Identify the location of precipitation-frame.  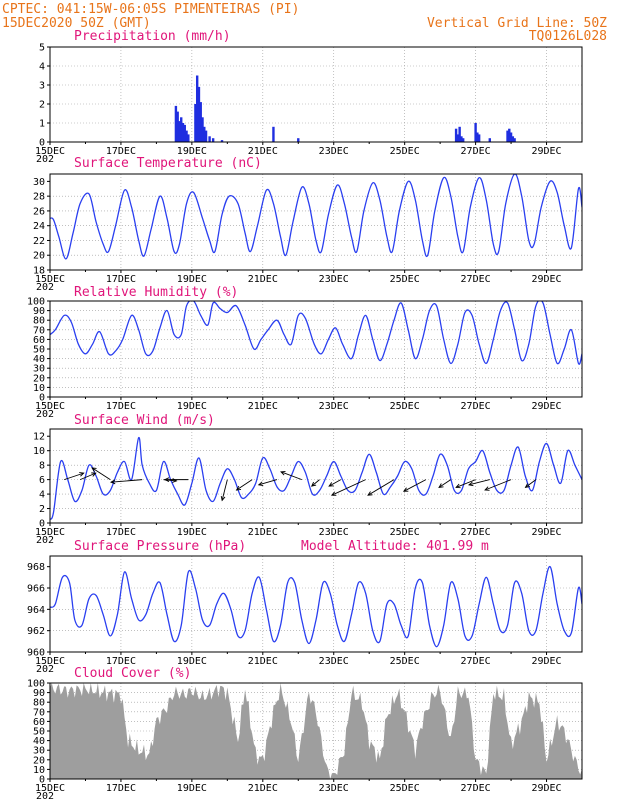
(316, 94).